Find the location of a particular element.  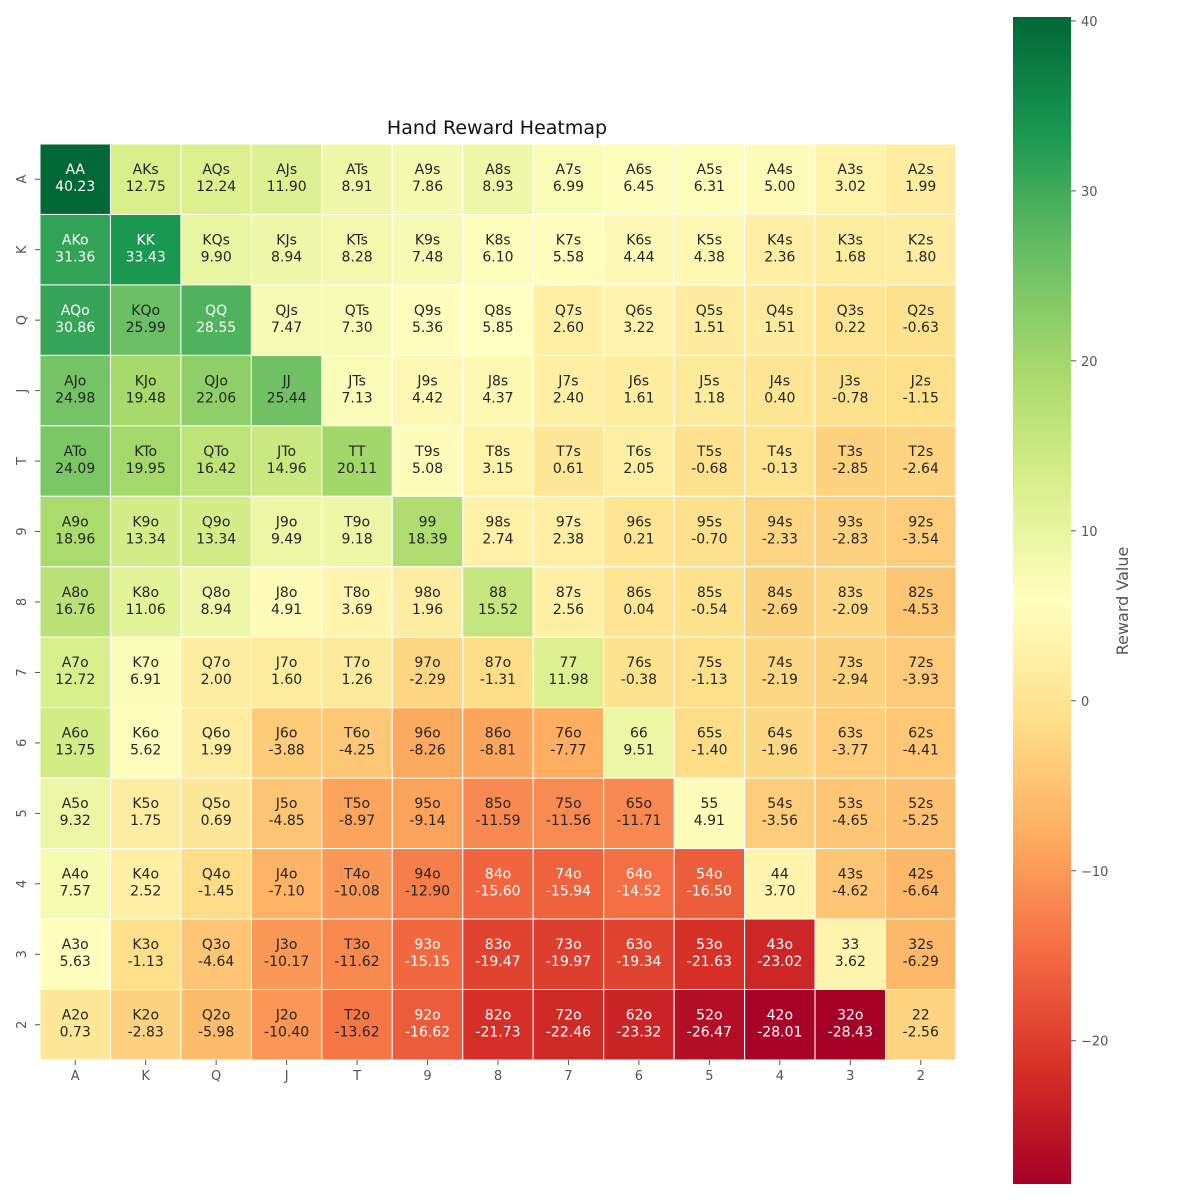

colorbar-tick-label: −10 is located at coordinates (1094, 872).